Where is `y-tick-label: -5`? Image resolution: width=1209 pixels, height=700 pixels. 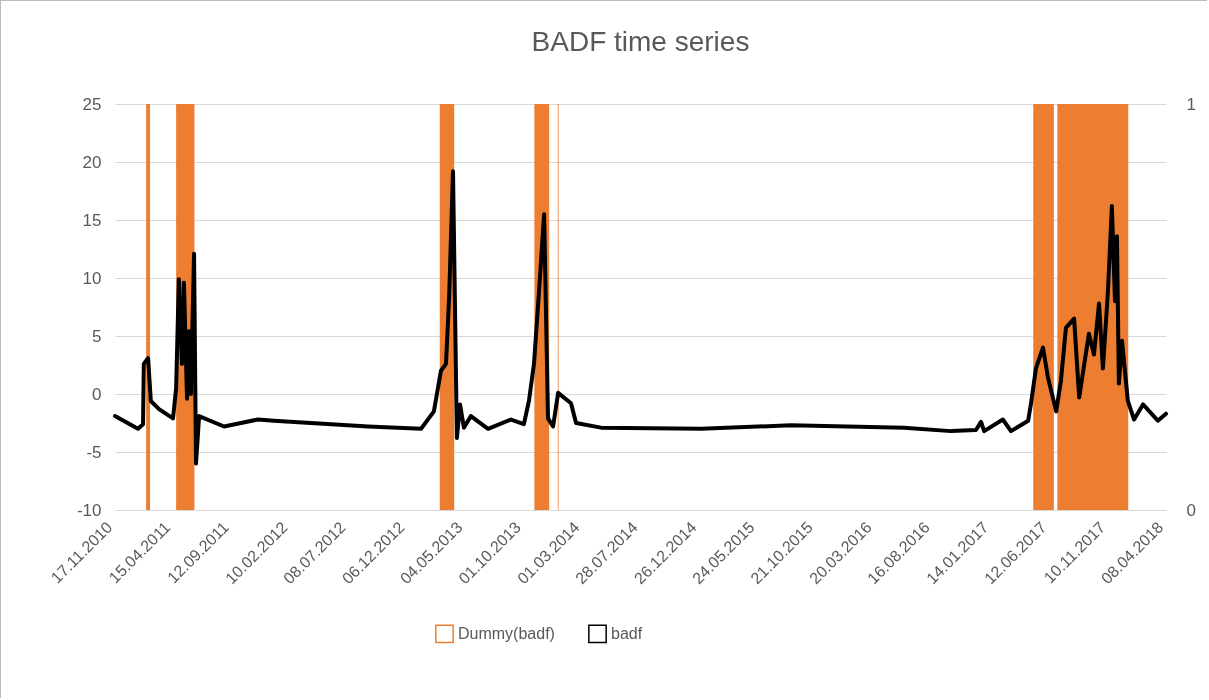 y-tick-label: -5 is located at coordinates (94, 452).